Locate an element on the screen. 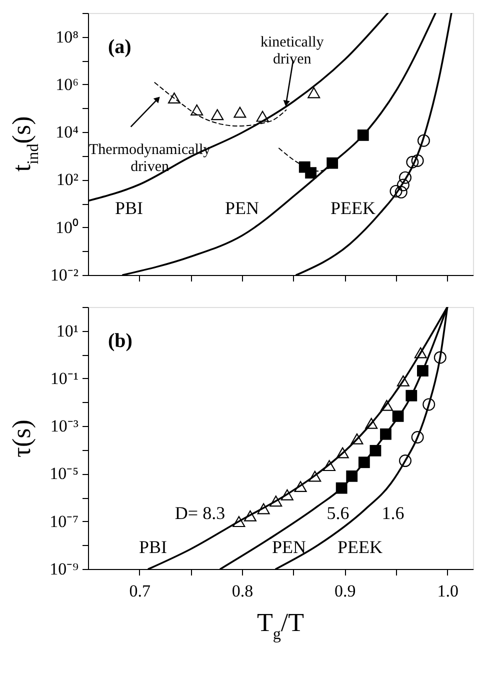  annotation: kinetically driven is located at coordinates (292, 51).